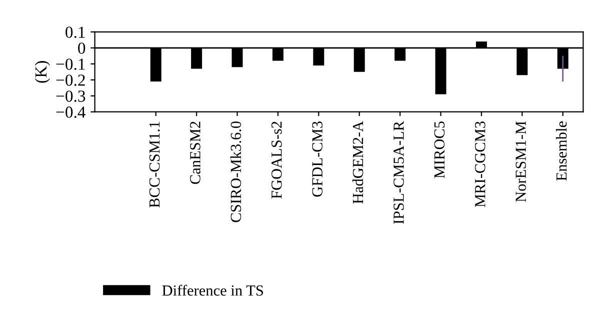  What do you see at coordinates (71, 112) in the screenshot?
I see `y-tick-label: −0.4` at bounding box center [71, 112].